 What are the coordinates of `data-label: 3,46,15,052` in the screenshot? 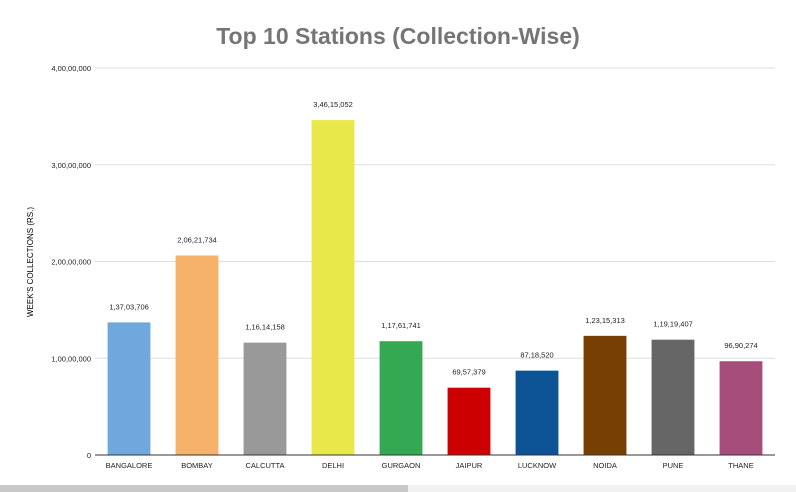 It's located at (333, 104).